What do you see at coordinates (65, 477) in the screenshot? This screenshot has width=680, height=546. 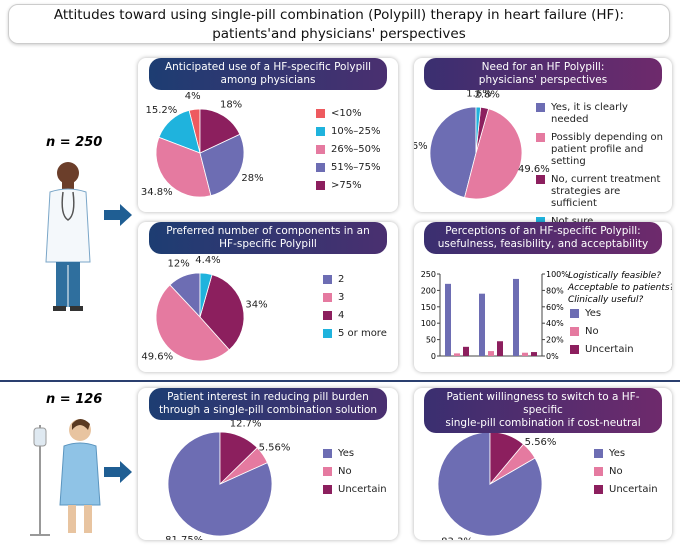 I see `patient-figure` at bounding box center [65, 477].